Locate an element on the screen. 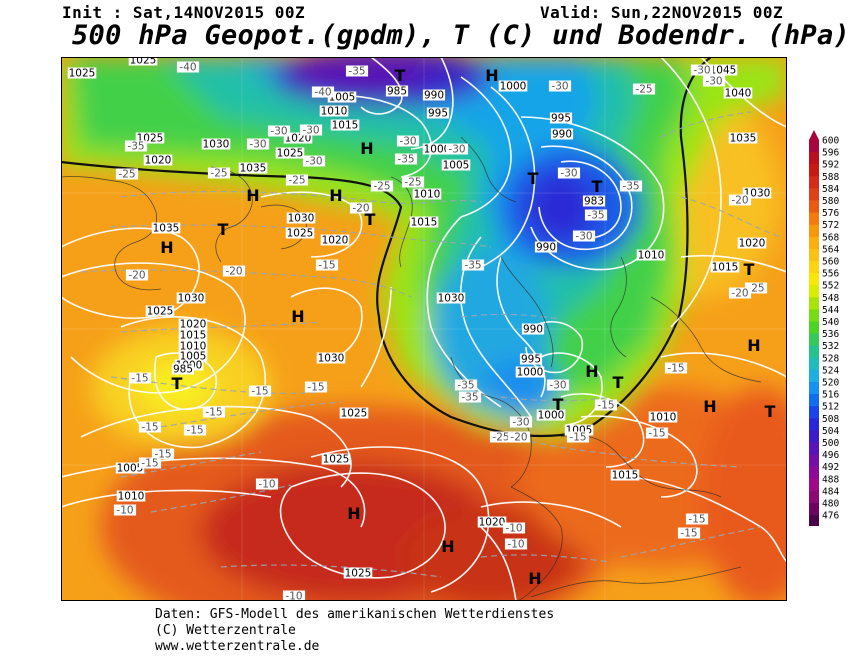 This screenshot has height=657, width=850. isotherm-label: -20 is located at coordinates (234, 271).